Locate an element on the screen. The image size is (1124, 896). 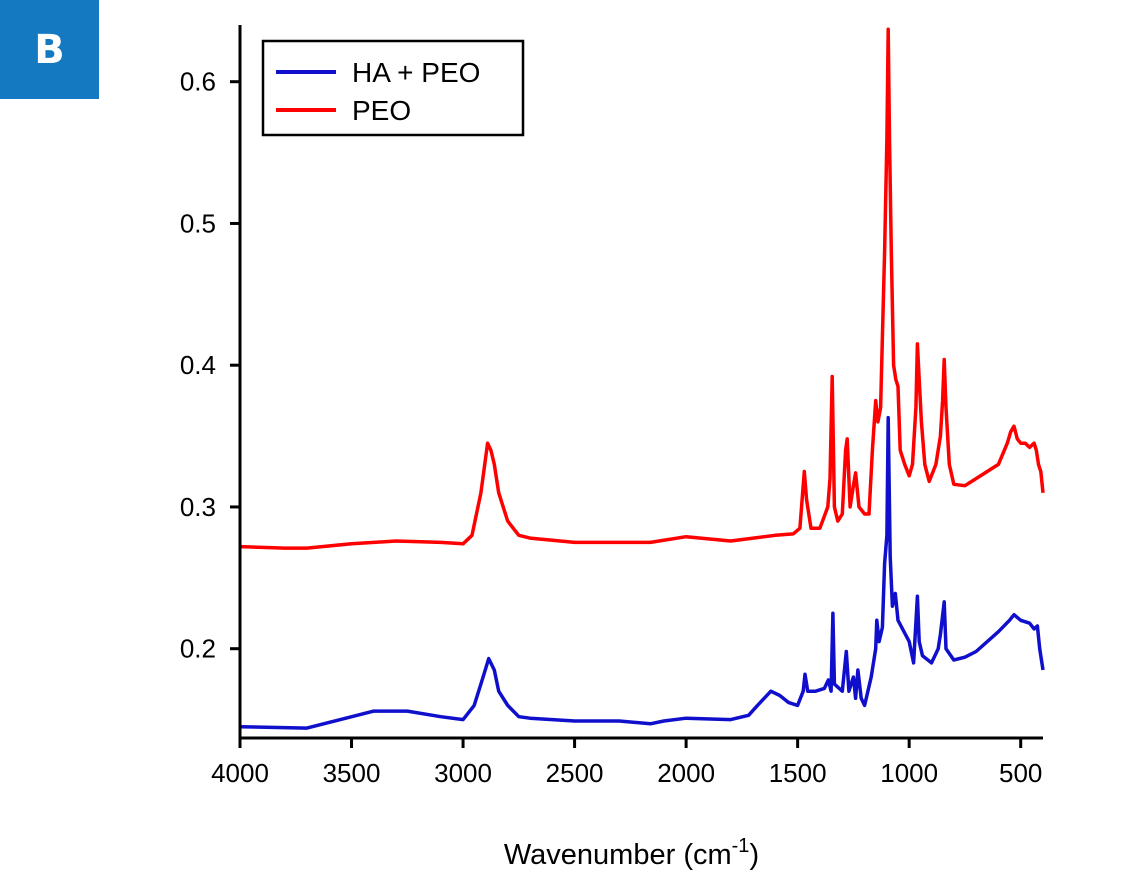
legend-box is located at coordinates (393, 88).